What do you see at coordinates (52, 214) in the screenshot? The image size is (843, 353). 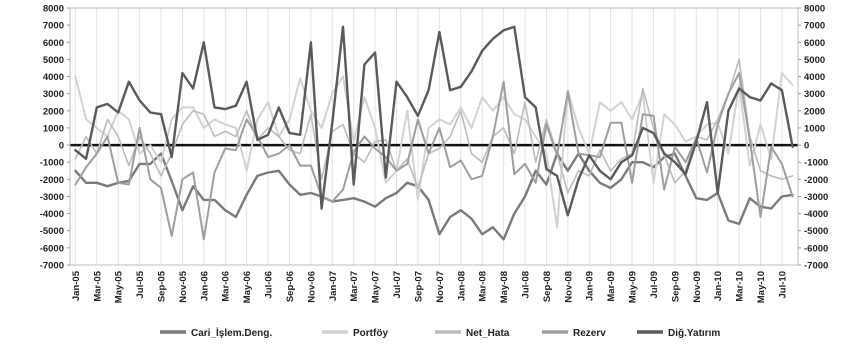 I see `y-tick-label-left: -4000` at bounding box center [52, 214].